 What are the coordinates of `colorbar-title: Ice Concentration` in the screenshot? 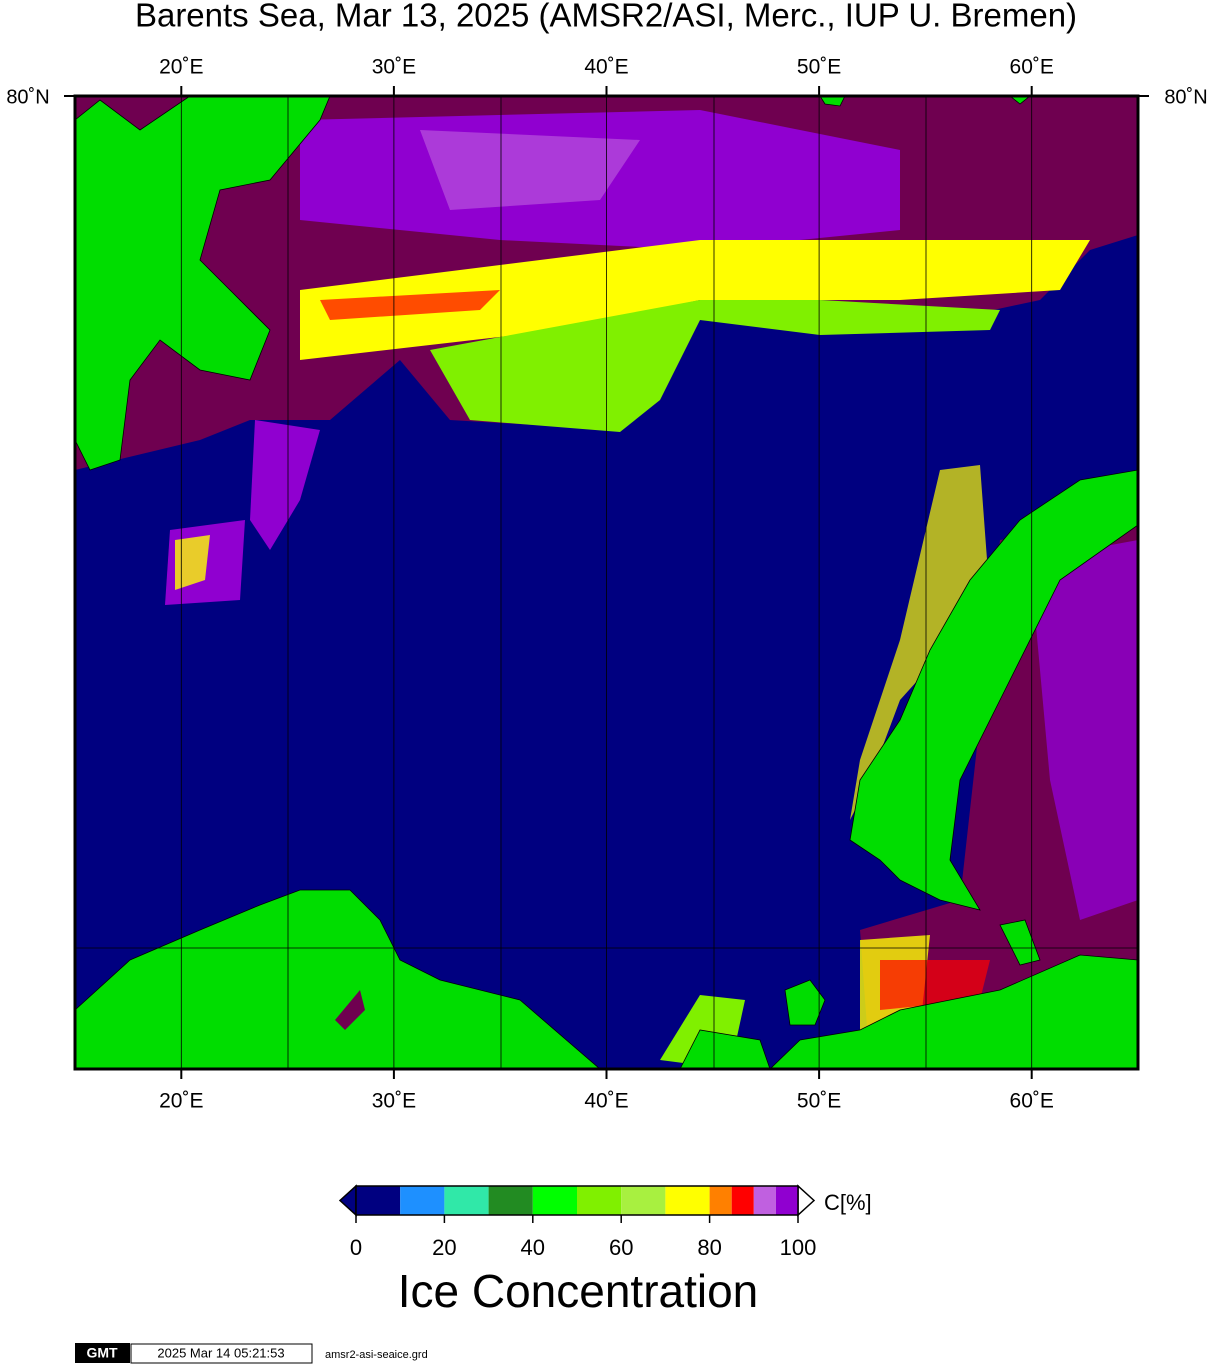 It's located at (578, 1291).